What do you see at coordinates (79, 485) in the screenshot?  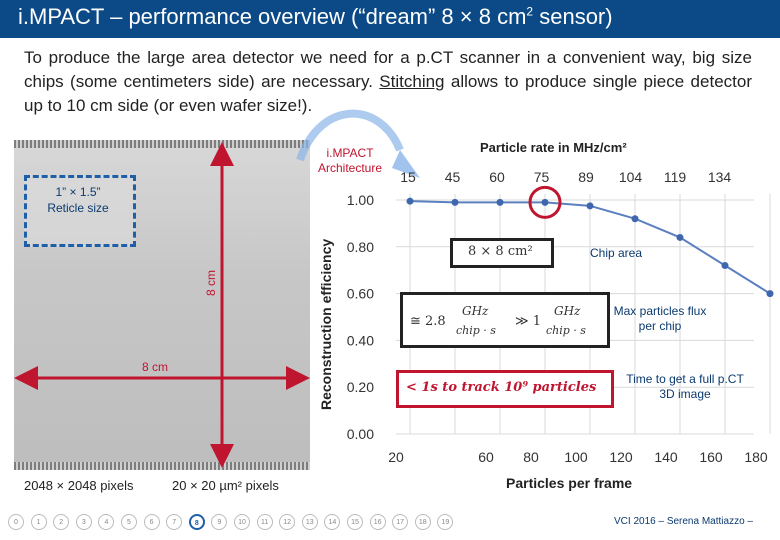 I see `pixel-count-label: 2048 × 2048 pixels` at bounding box center [79, 485].